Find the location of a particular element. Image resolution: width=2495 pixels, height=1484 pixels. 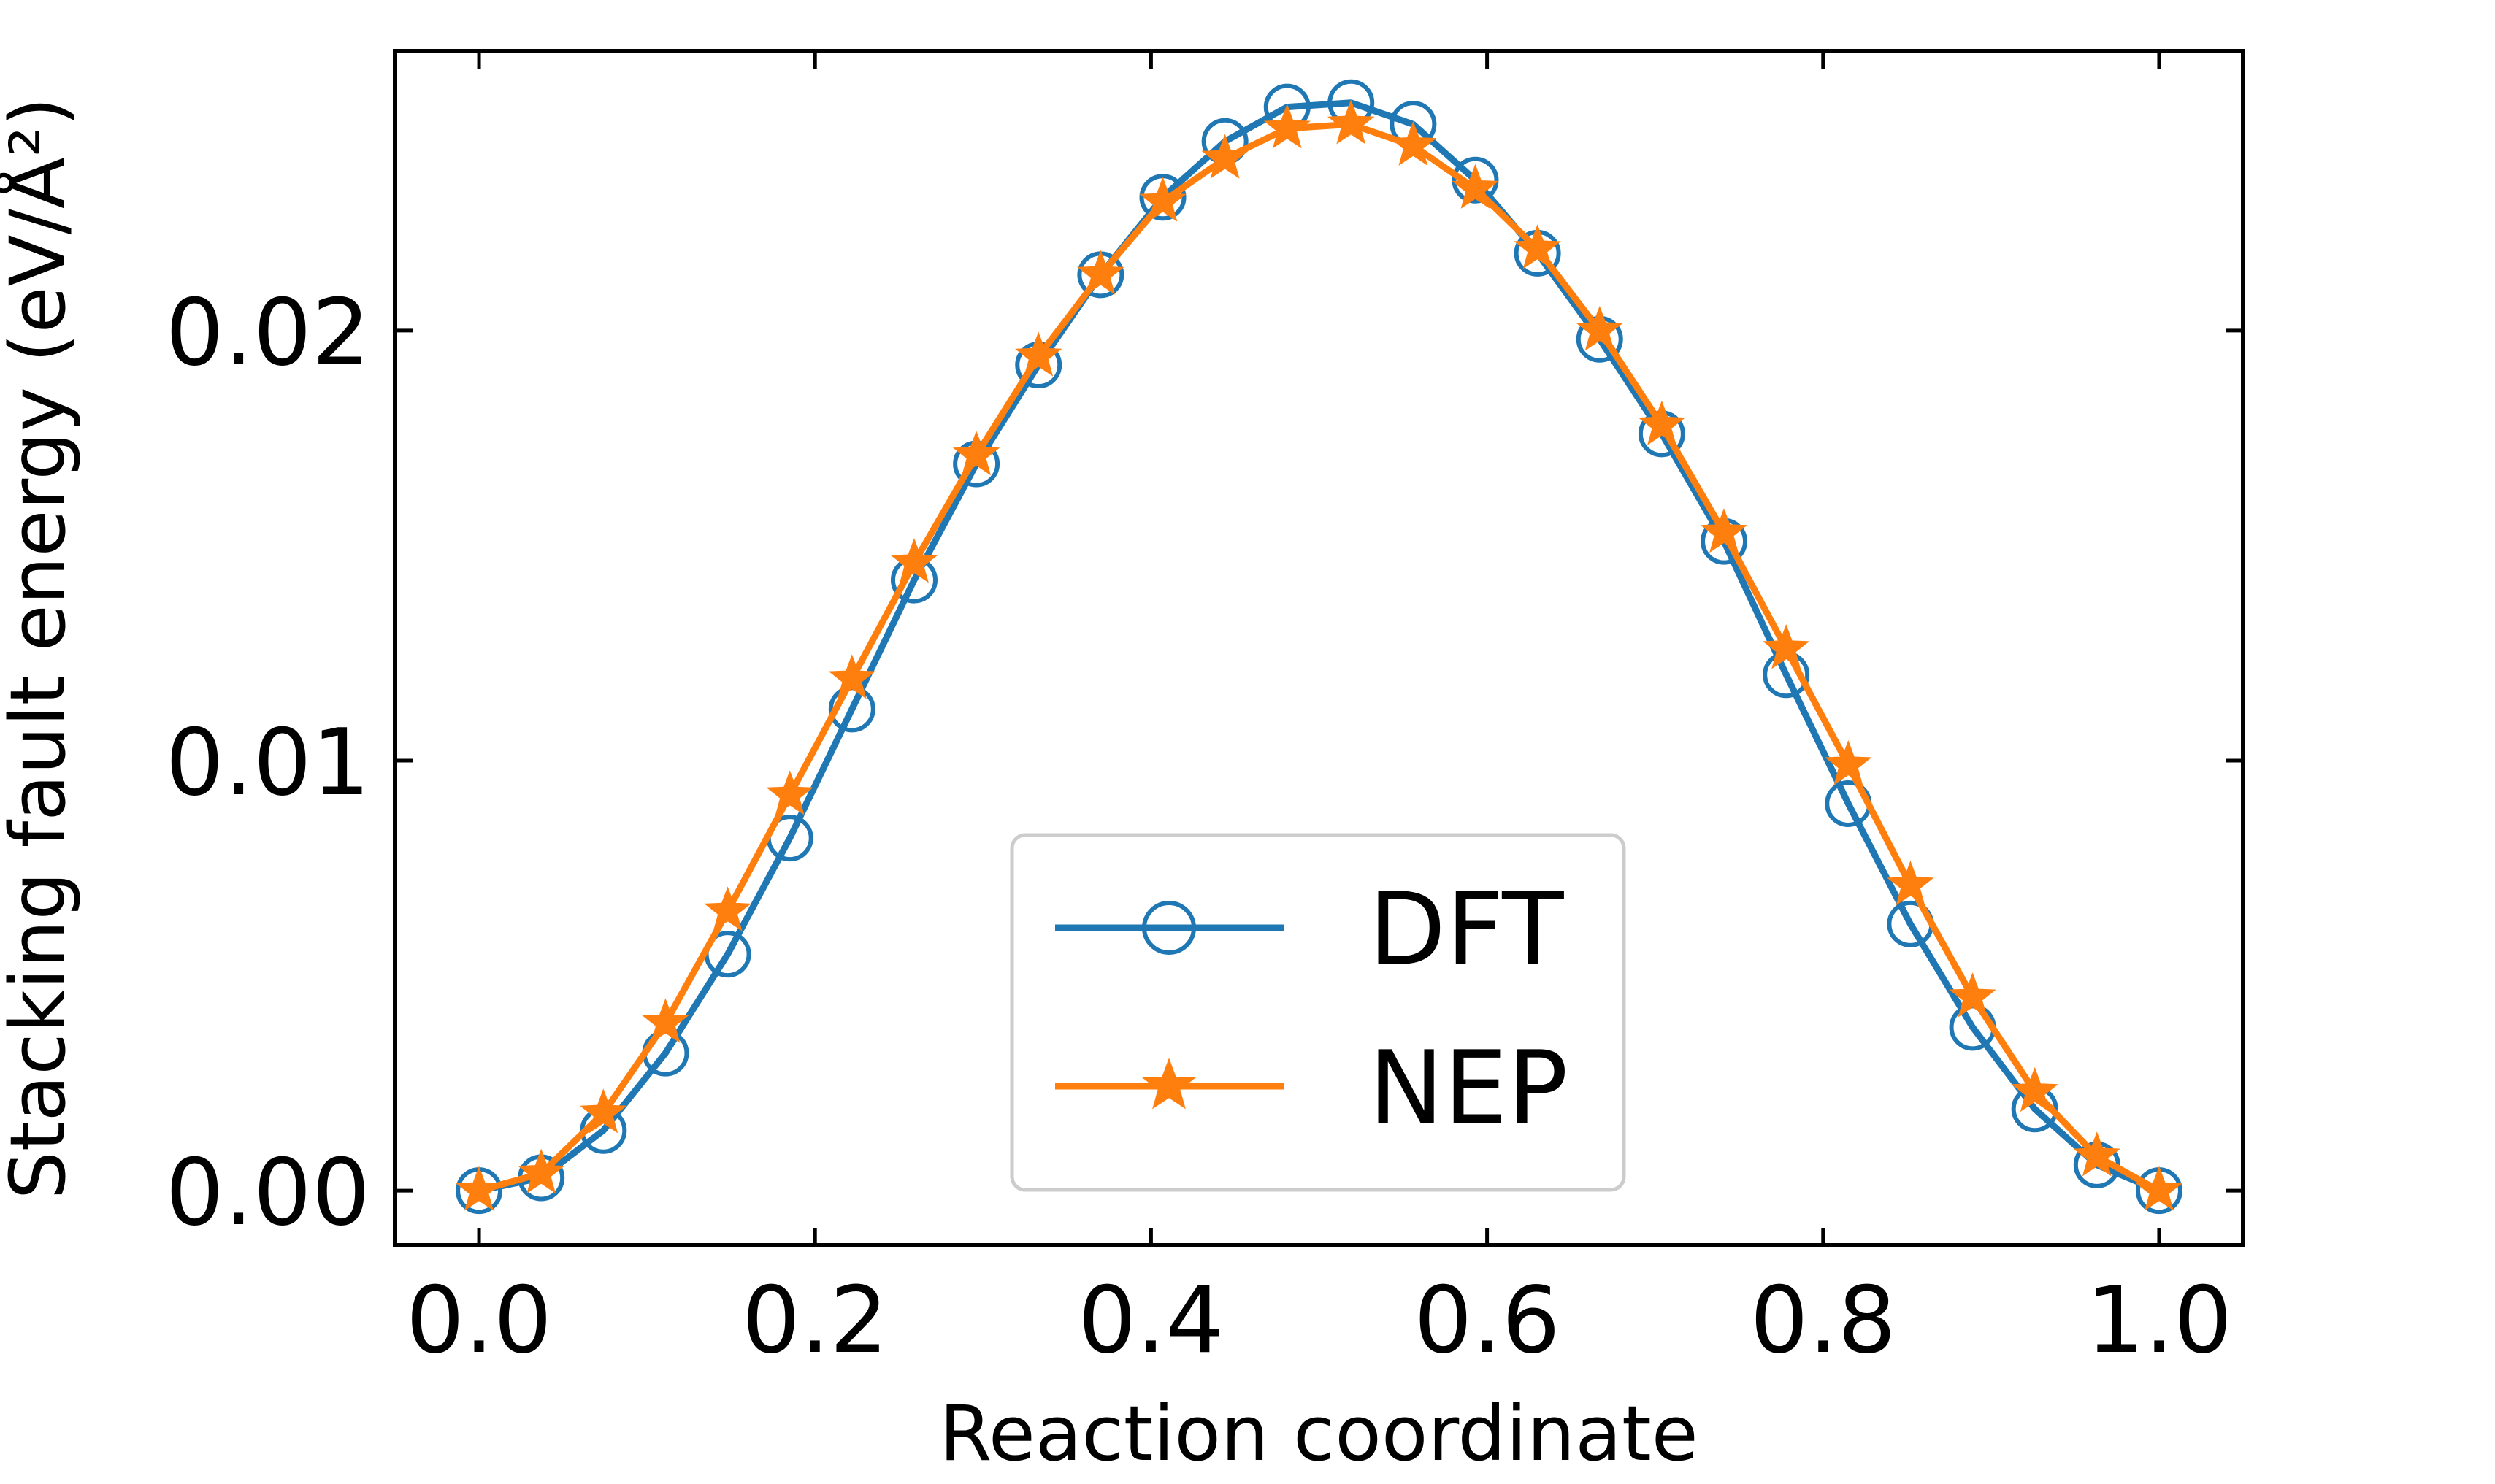

x-tick-label: 0.4 is located at coordinates (1151, 1320).